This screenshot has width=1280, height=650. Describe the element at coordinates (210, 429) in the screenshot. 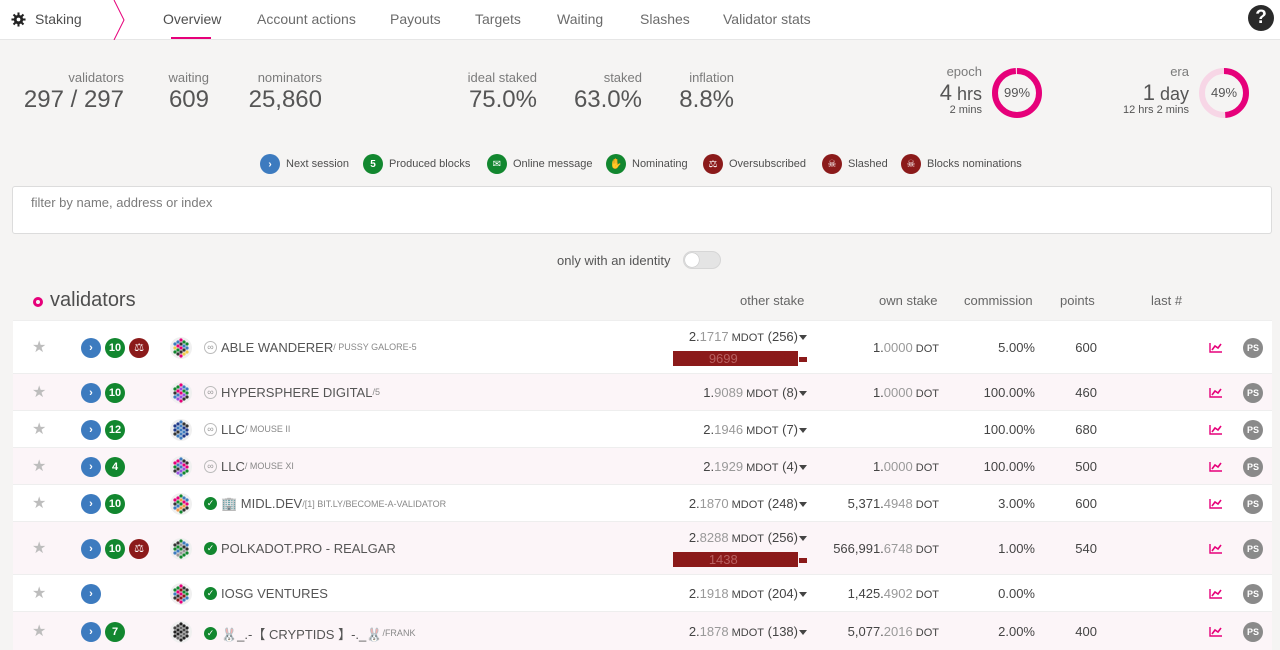

I see `link-icon: ∞` at that location.